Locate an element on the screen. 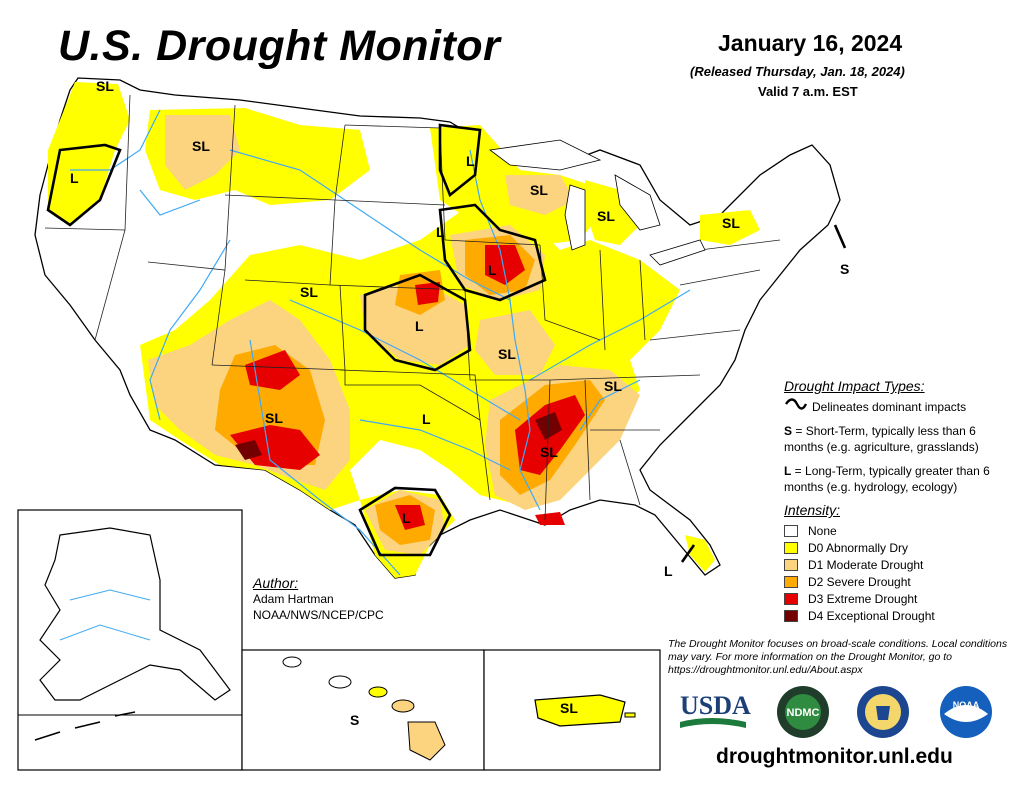  pr-inset is located at coordinates (572, 710).